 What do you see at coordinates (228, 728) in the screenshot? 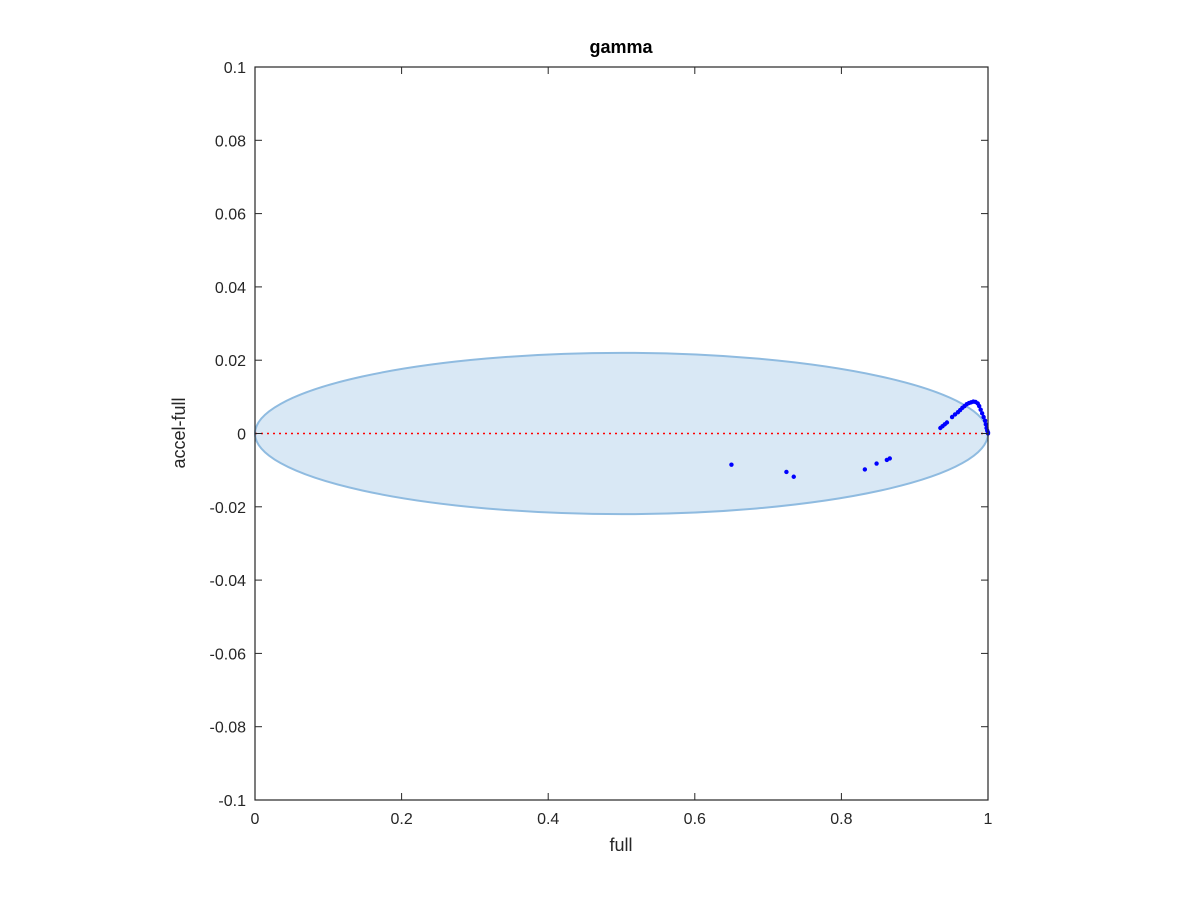
I see `y-tick-label: -0.08` at bounding box center [228, 728].